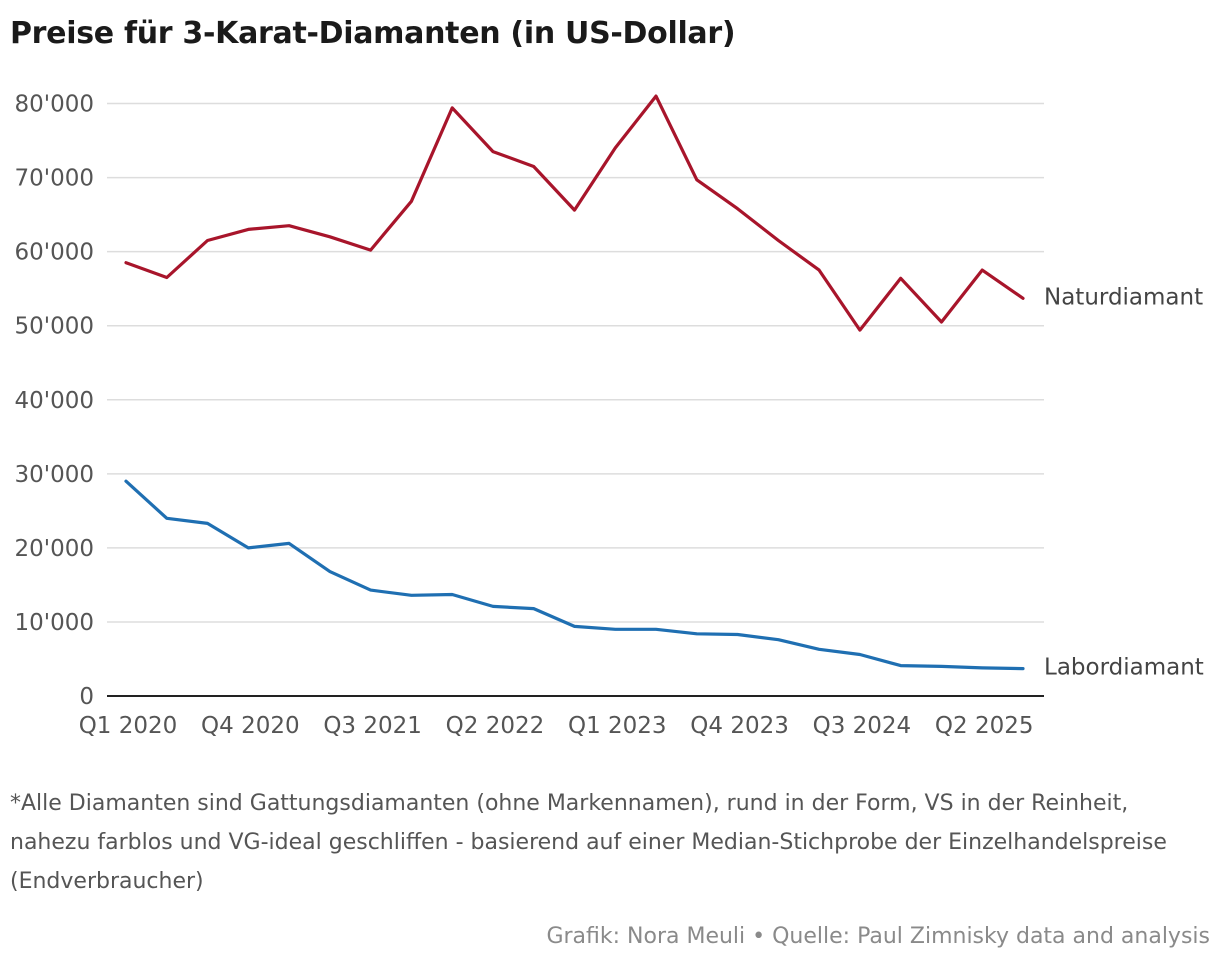 The height and width of the screenshot is (972, 1220). I want to click on y-tick-label: 50'000, so click(55, 327).